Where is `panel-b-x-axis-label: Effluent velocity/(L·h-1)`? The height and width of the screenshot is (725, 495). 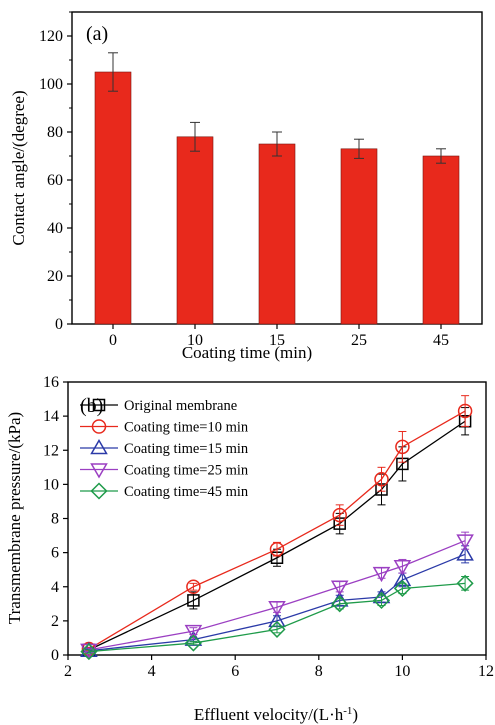
panel-b-x-axis-label: Effluent velocity/(L·h-1) is located at coordinates (276, 714).